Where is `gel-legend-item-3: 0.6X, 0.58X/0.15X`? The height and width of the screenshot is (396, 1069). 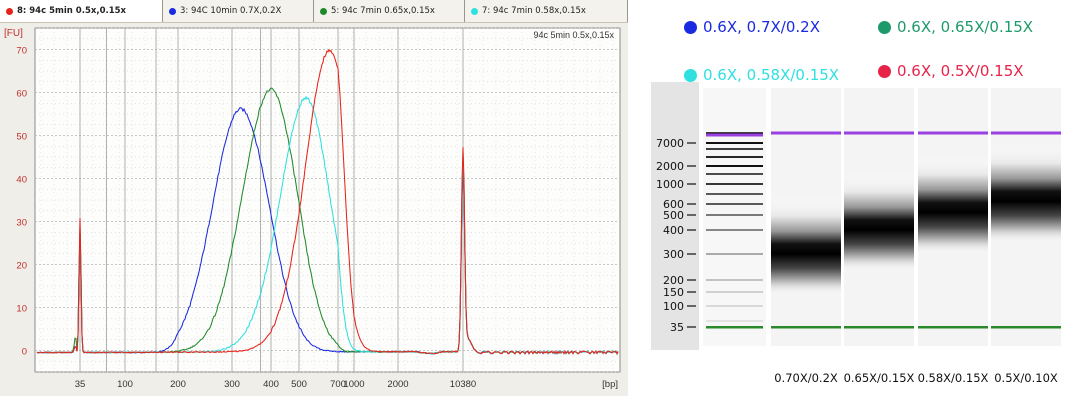 gel-legend-item-3: 0.6X, 0.58X/0.15X is located at coordinates (761, 75).